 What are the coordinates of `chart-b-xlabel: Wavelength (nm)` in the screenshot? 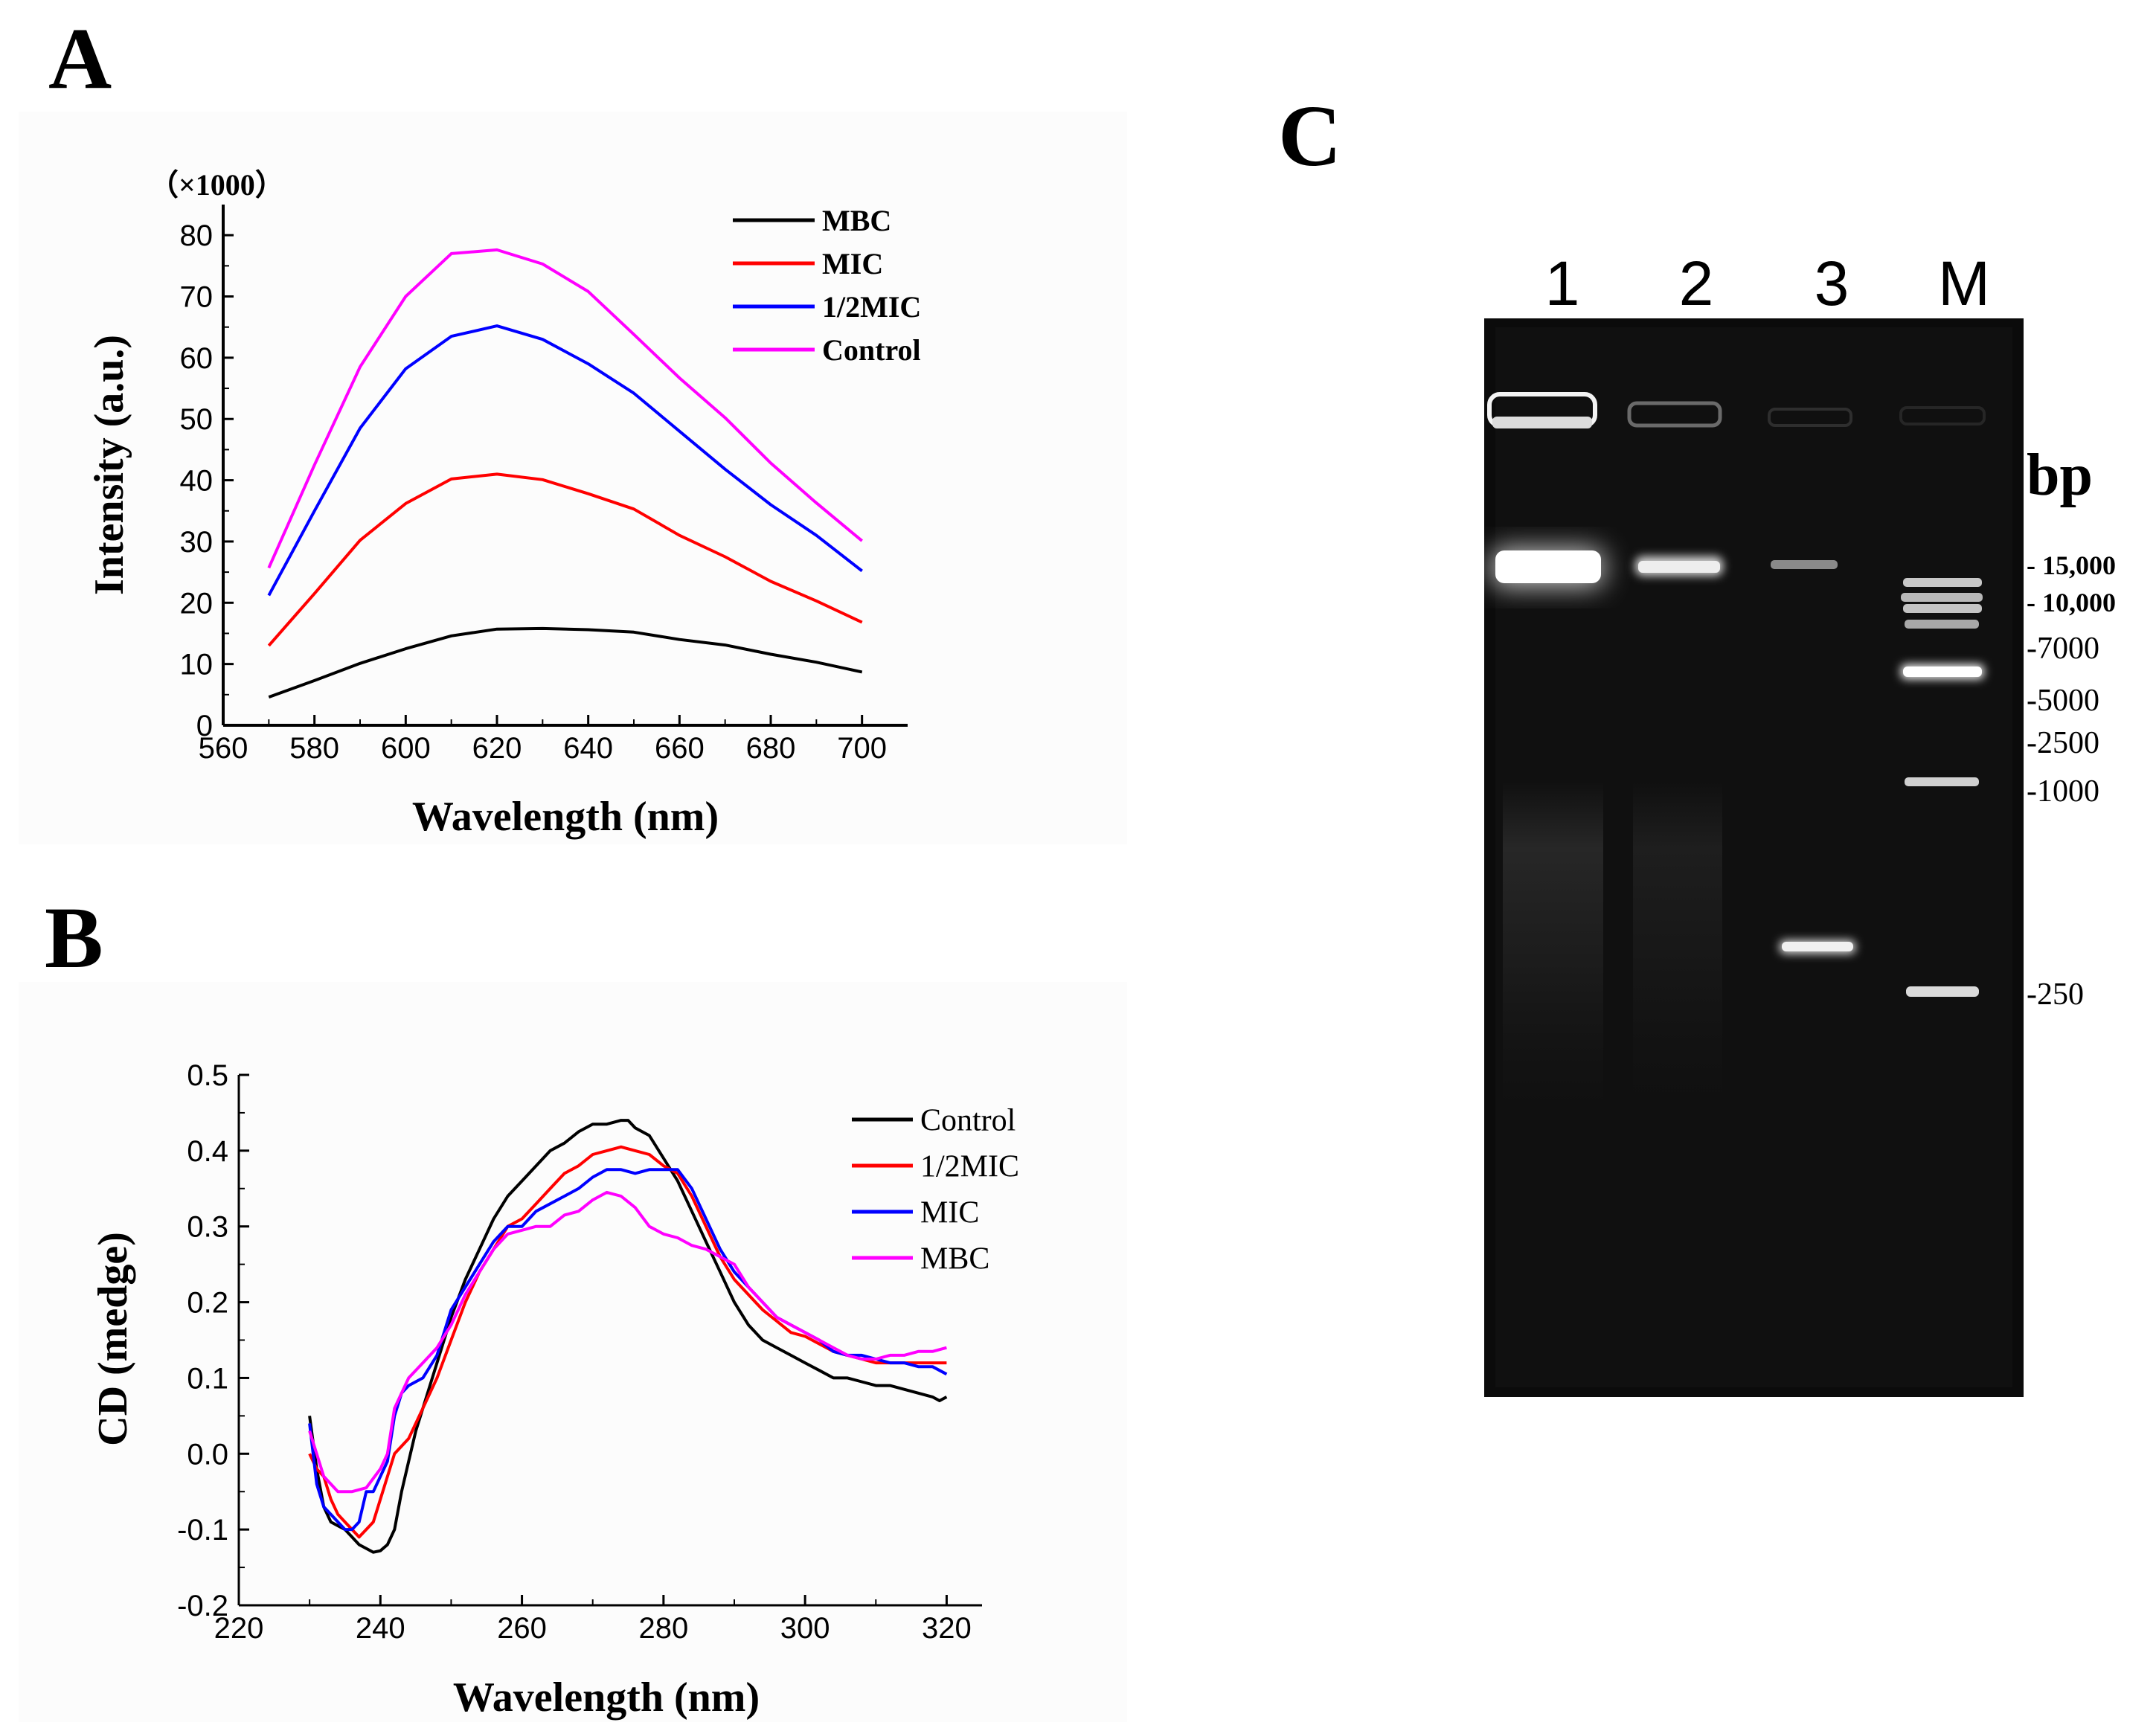 It's located at (606, 1697).